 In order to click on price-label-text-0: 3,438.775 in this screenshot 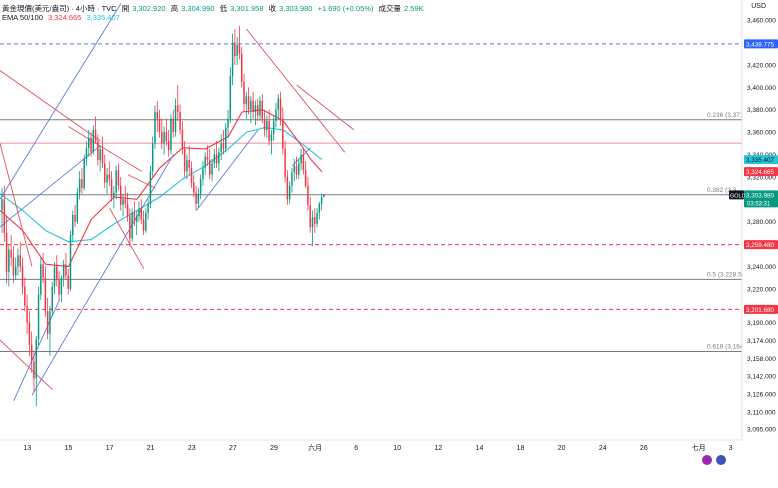, I will do `click(760, 44)`.